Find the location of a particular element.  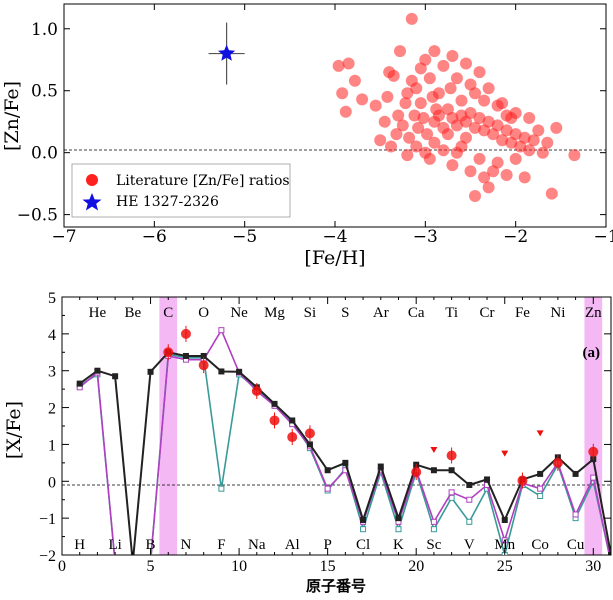

element-label: Si is located at coordinates (310, 313).